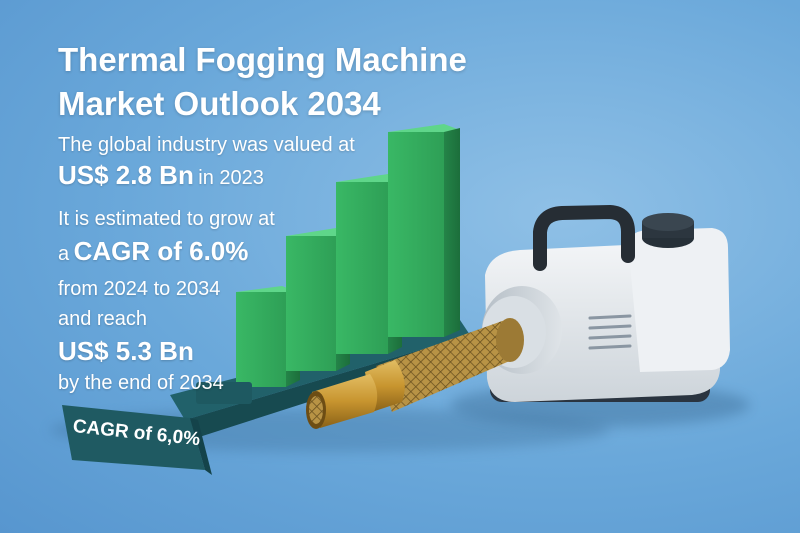  Describe the element at coordinates (219, 103) in the screenshot. I see `title-line-2: Market Outlook 2034` at that location.